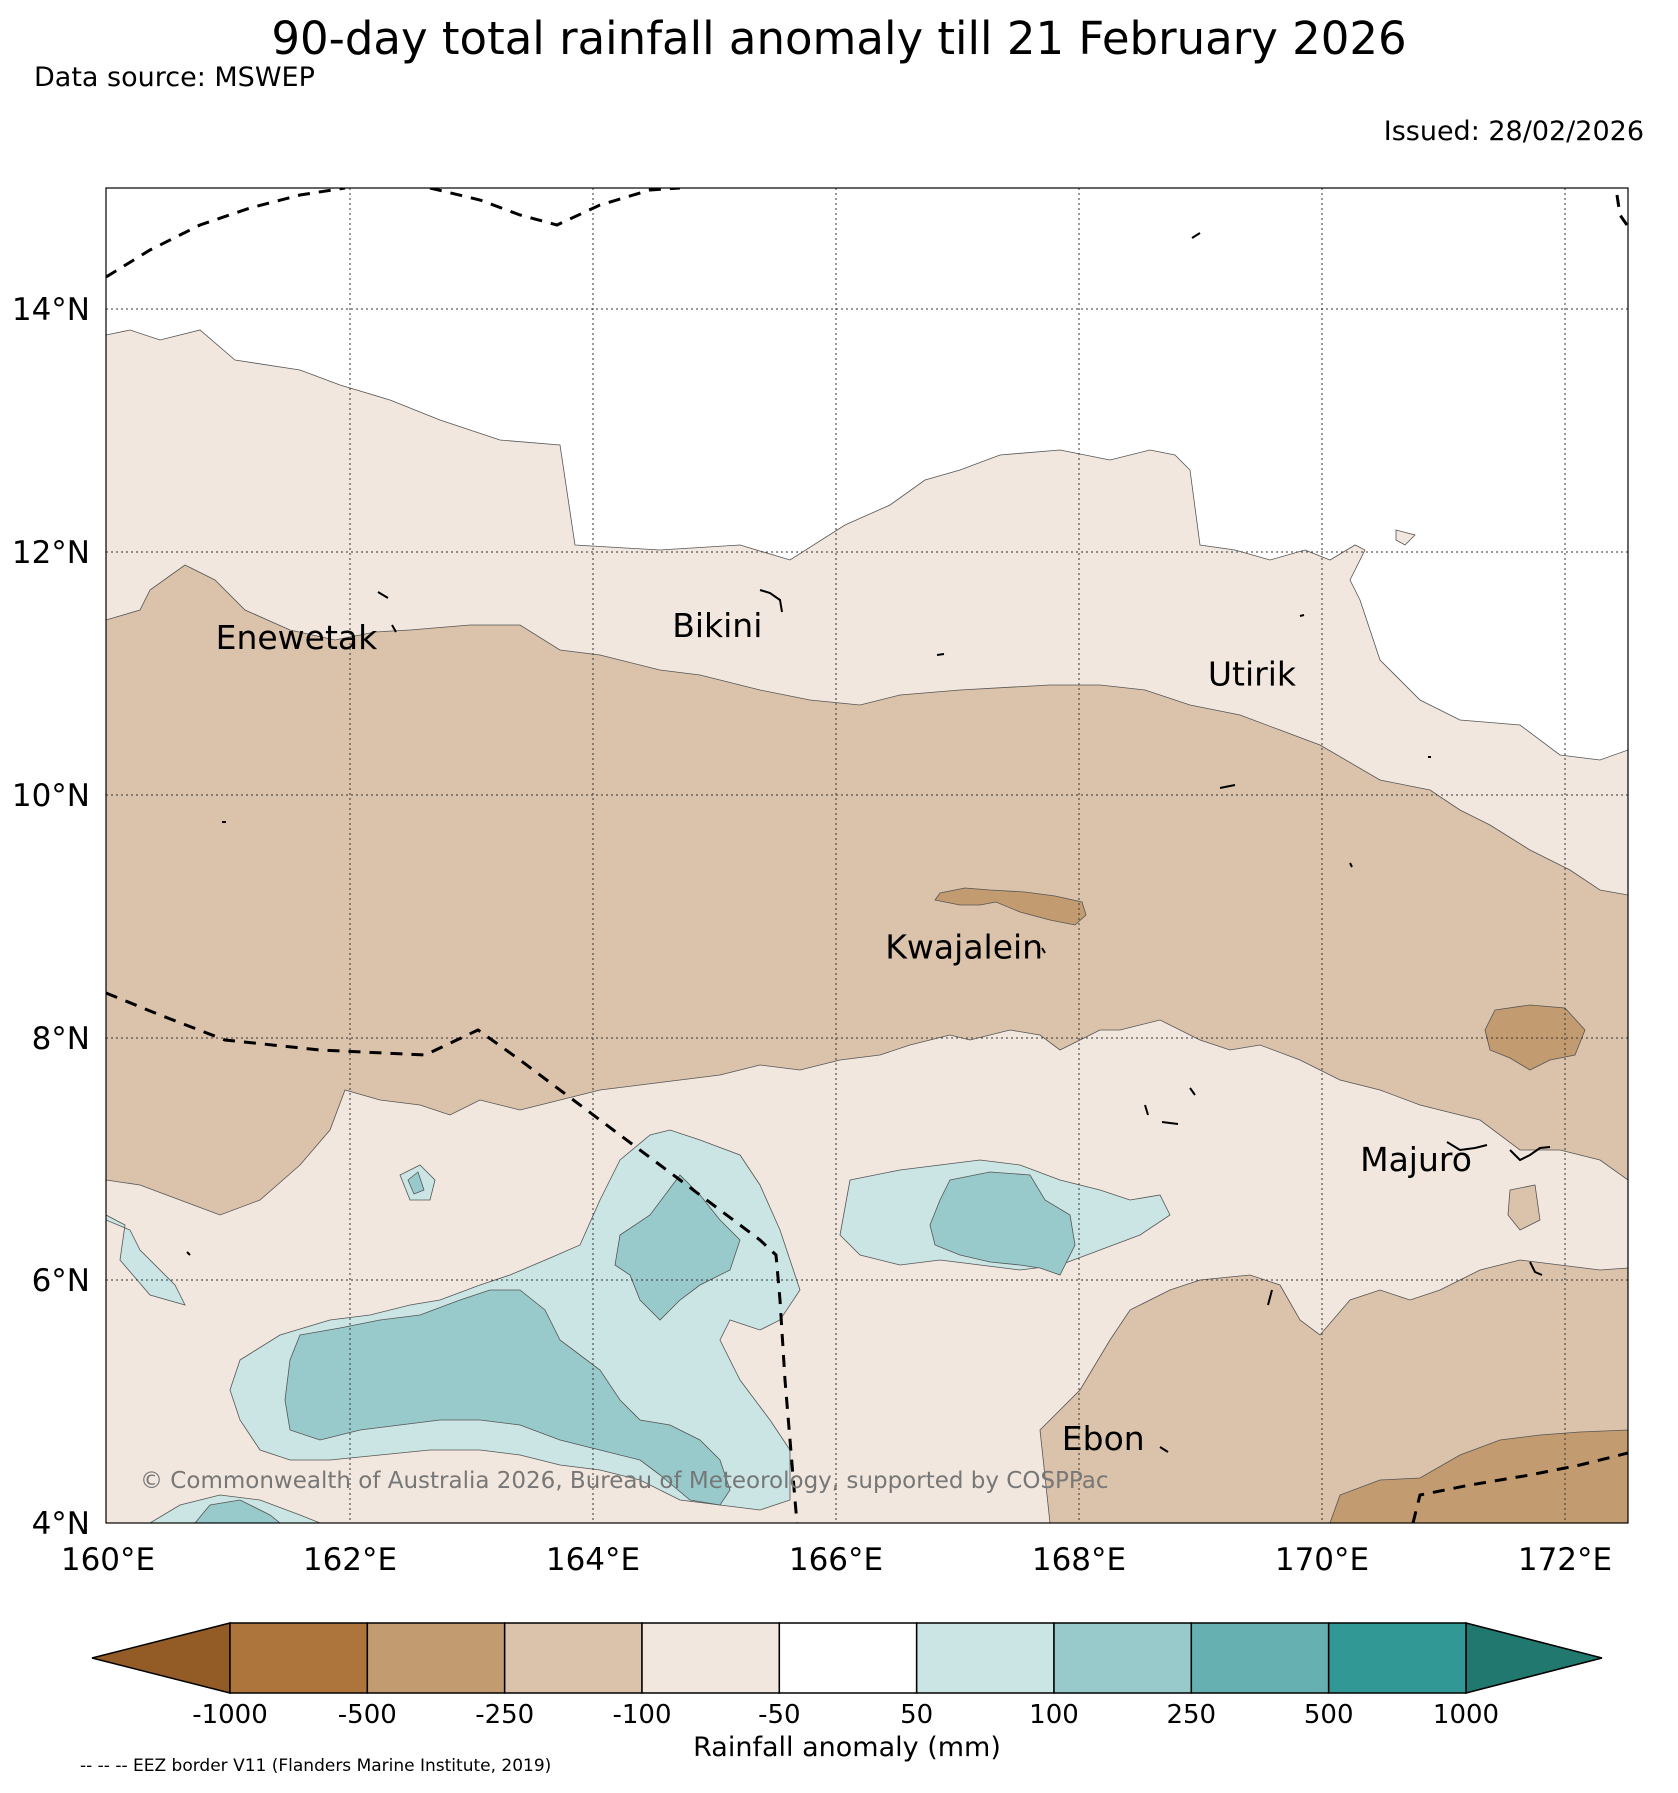 The image size is (1678, 1793). What do you see at coordinates (717, 625) in the screenshot?
I see `place-label-bikini: Bikini` at bounding box center [717, 625].